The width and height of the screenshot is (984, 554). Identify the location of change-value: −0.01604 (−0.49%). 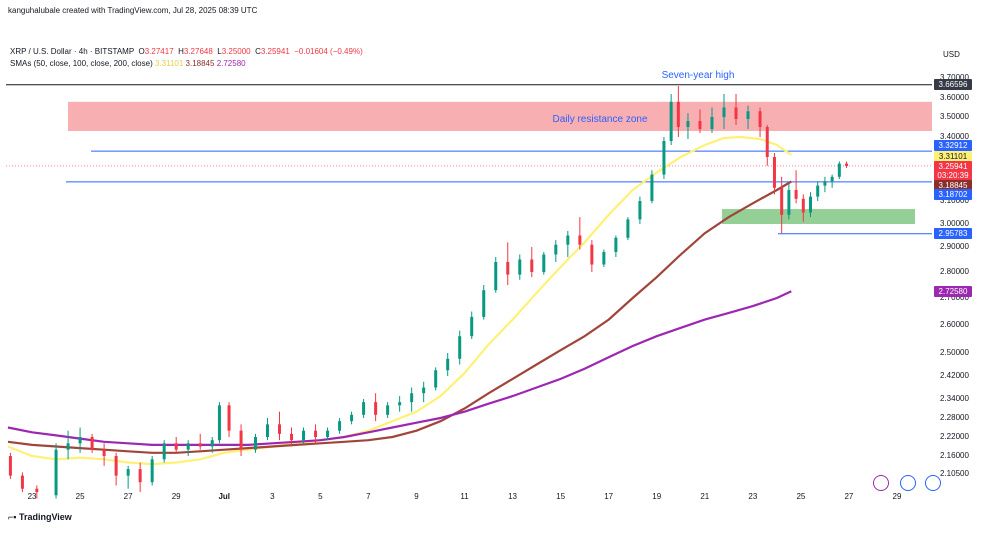
(328, 51).